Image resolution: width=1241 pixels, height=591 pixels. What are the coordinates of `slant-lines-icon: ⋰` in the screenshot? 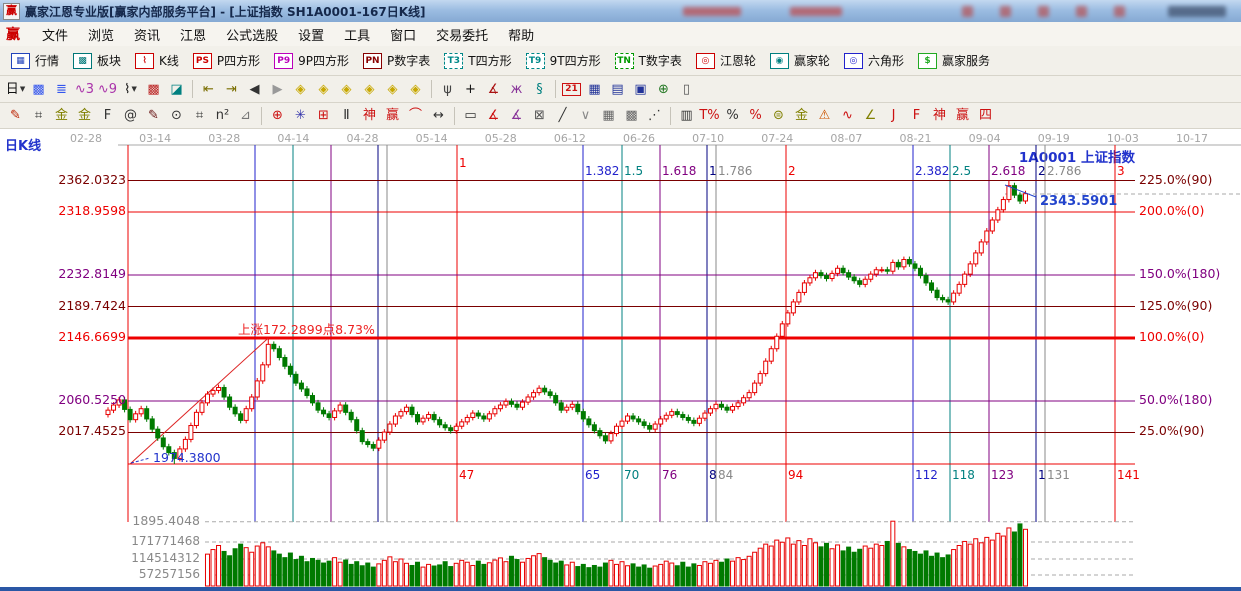 It's located at (654, 115).